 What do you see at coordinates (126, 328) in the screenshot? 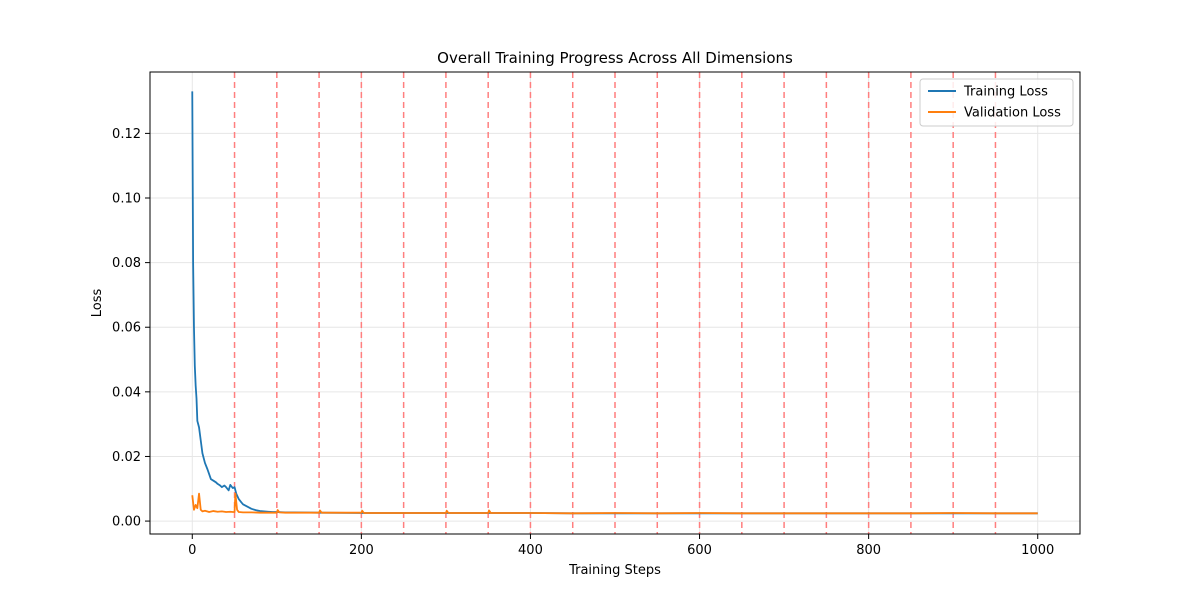
I see `y-tick-label: 0.06` at bounding box center [126, 328].